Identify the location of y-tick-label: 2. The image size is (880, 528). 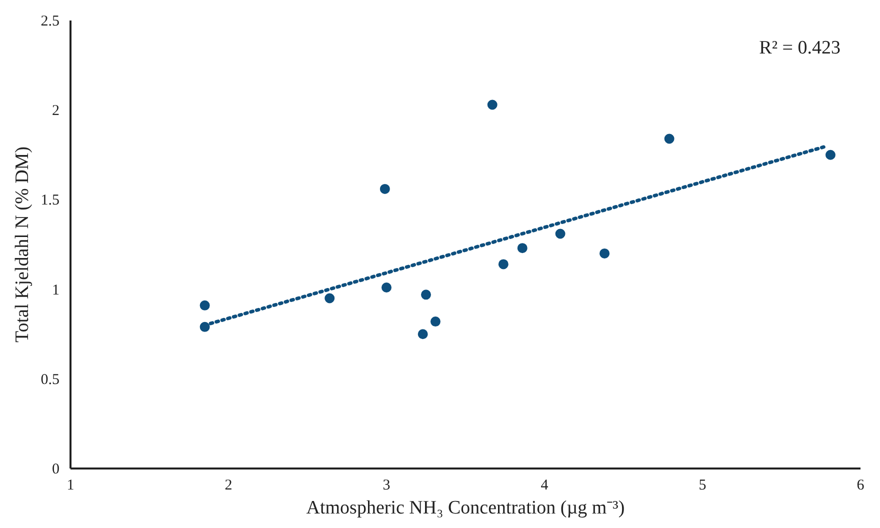
(56, 111).